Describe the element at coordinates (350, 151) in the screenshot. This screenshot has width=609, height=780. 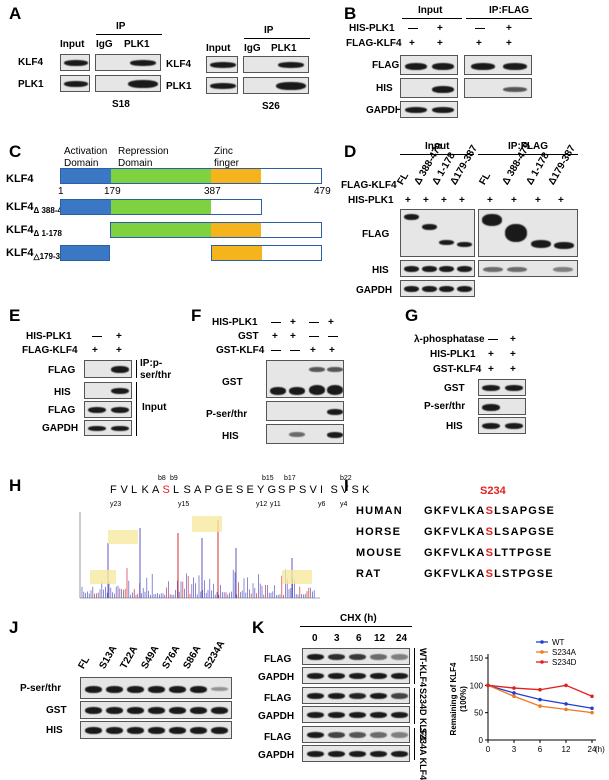
I see `panel-d-letter: D` at that location.